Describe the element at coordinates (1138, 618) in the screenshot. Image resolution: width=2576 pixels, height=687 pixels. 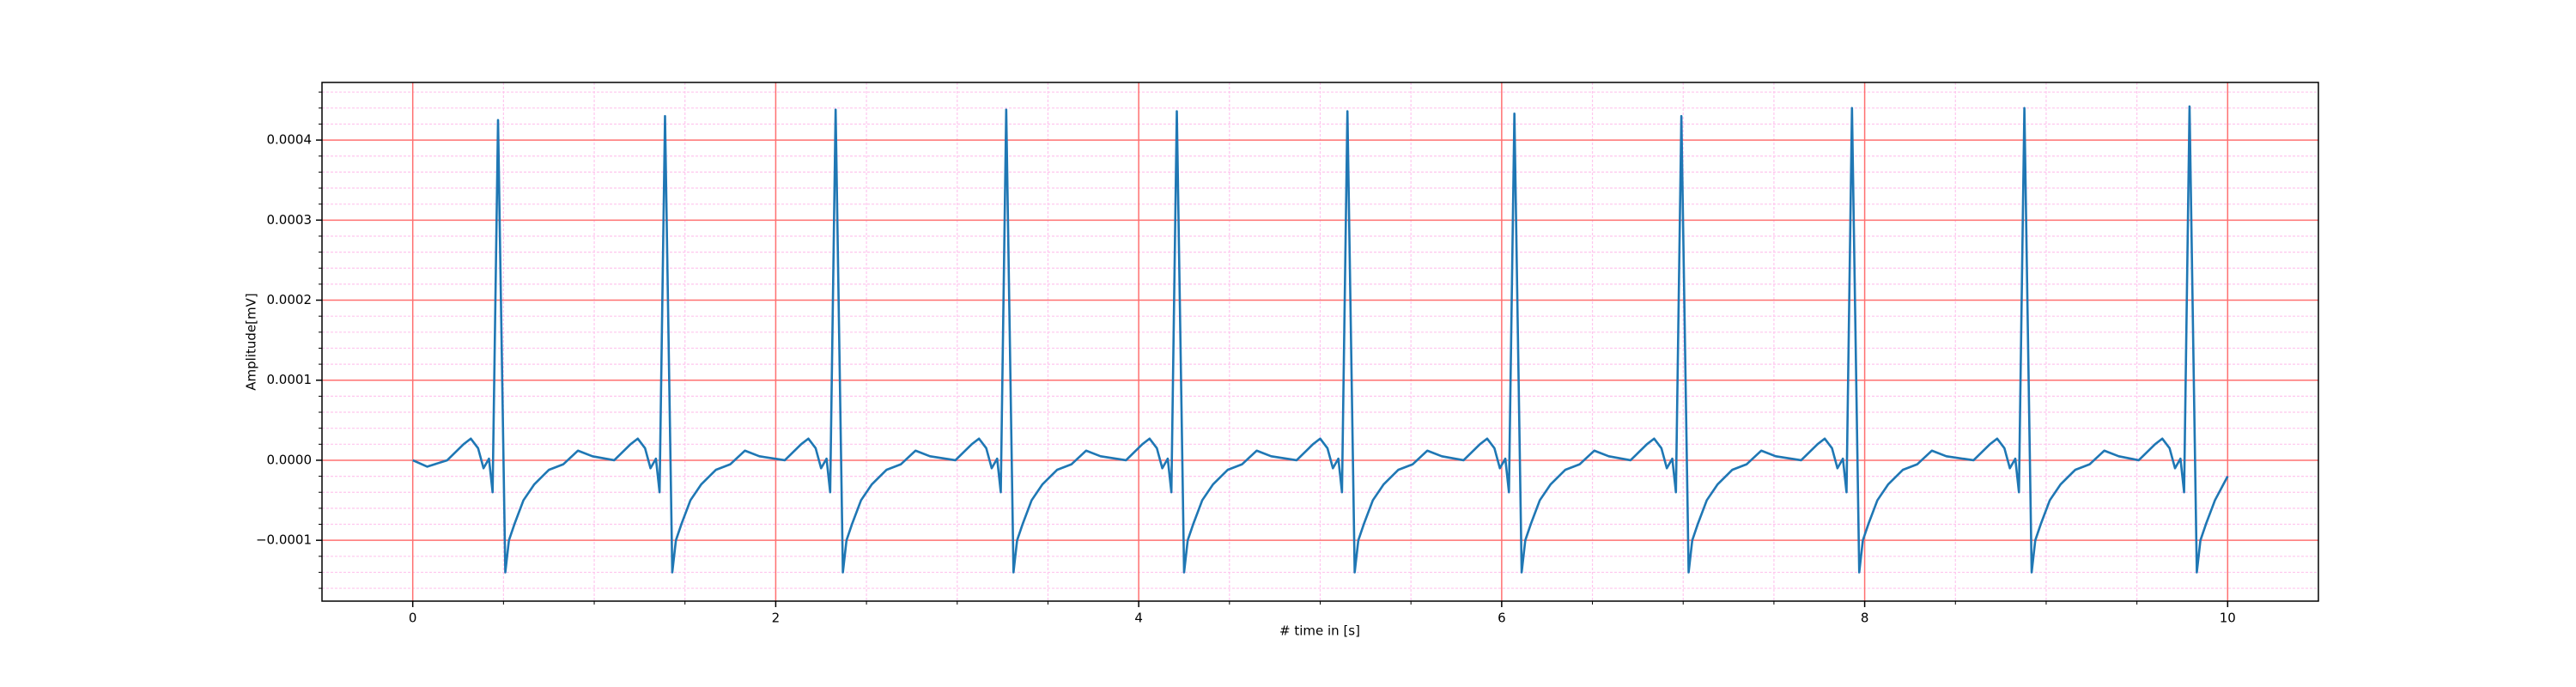
I see `x-tick-label: 4` at that location.